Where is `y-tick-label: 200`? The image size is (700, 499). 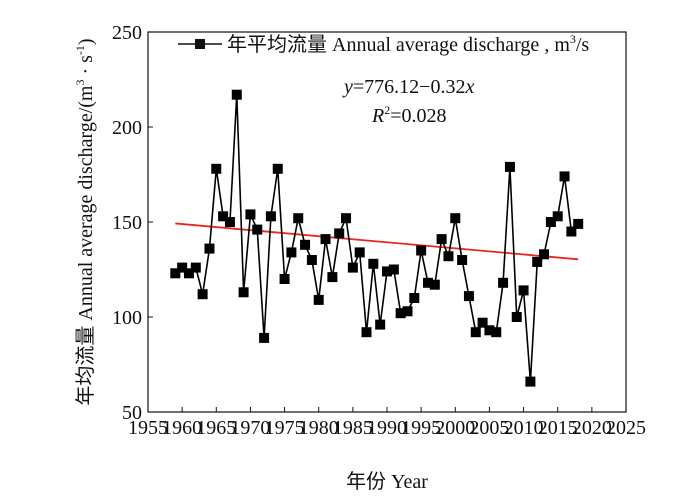
y-tick-label: 200 is located at coordinates (127, 128).